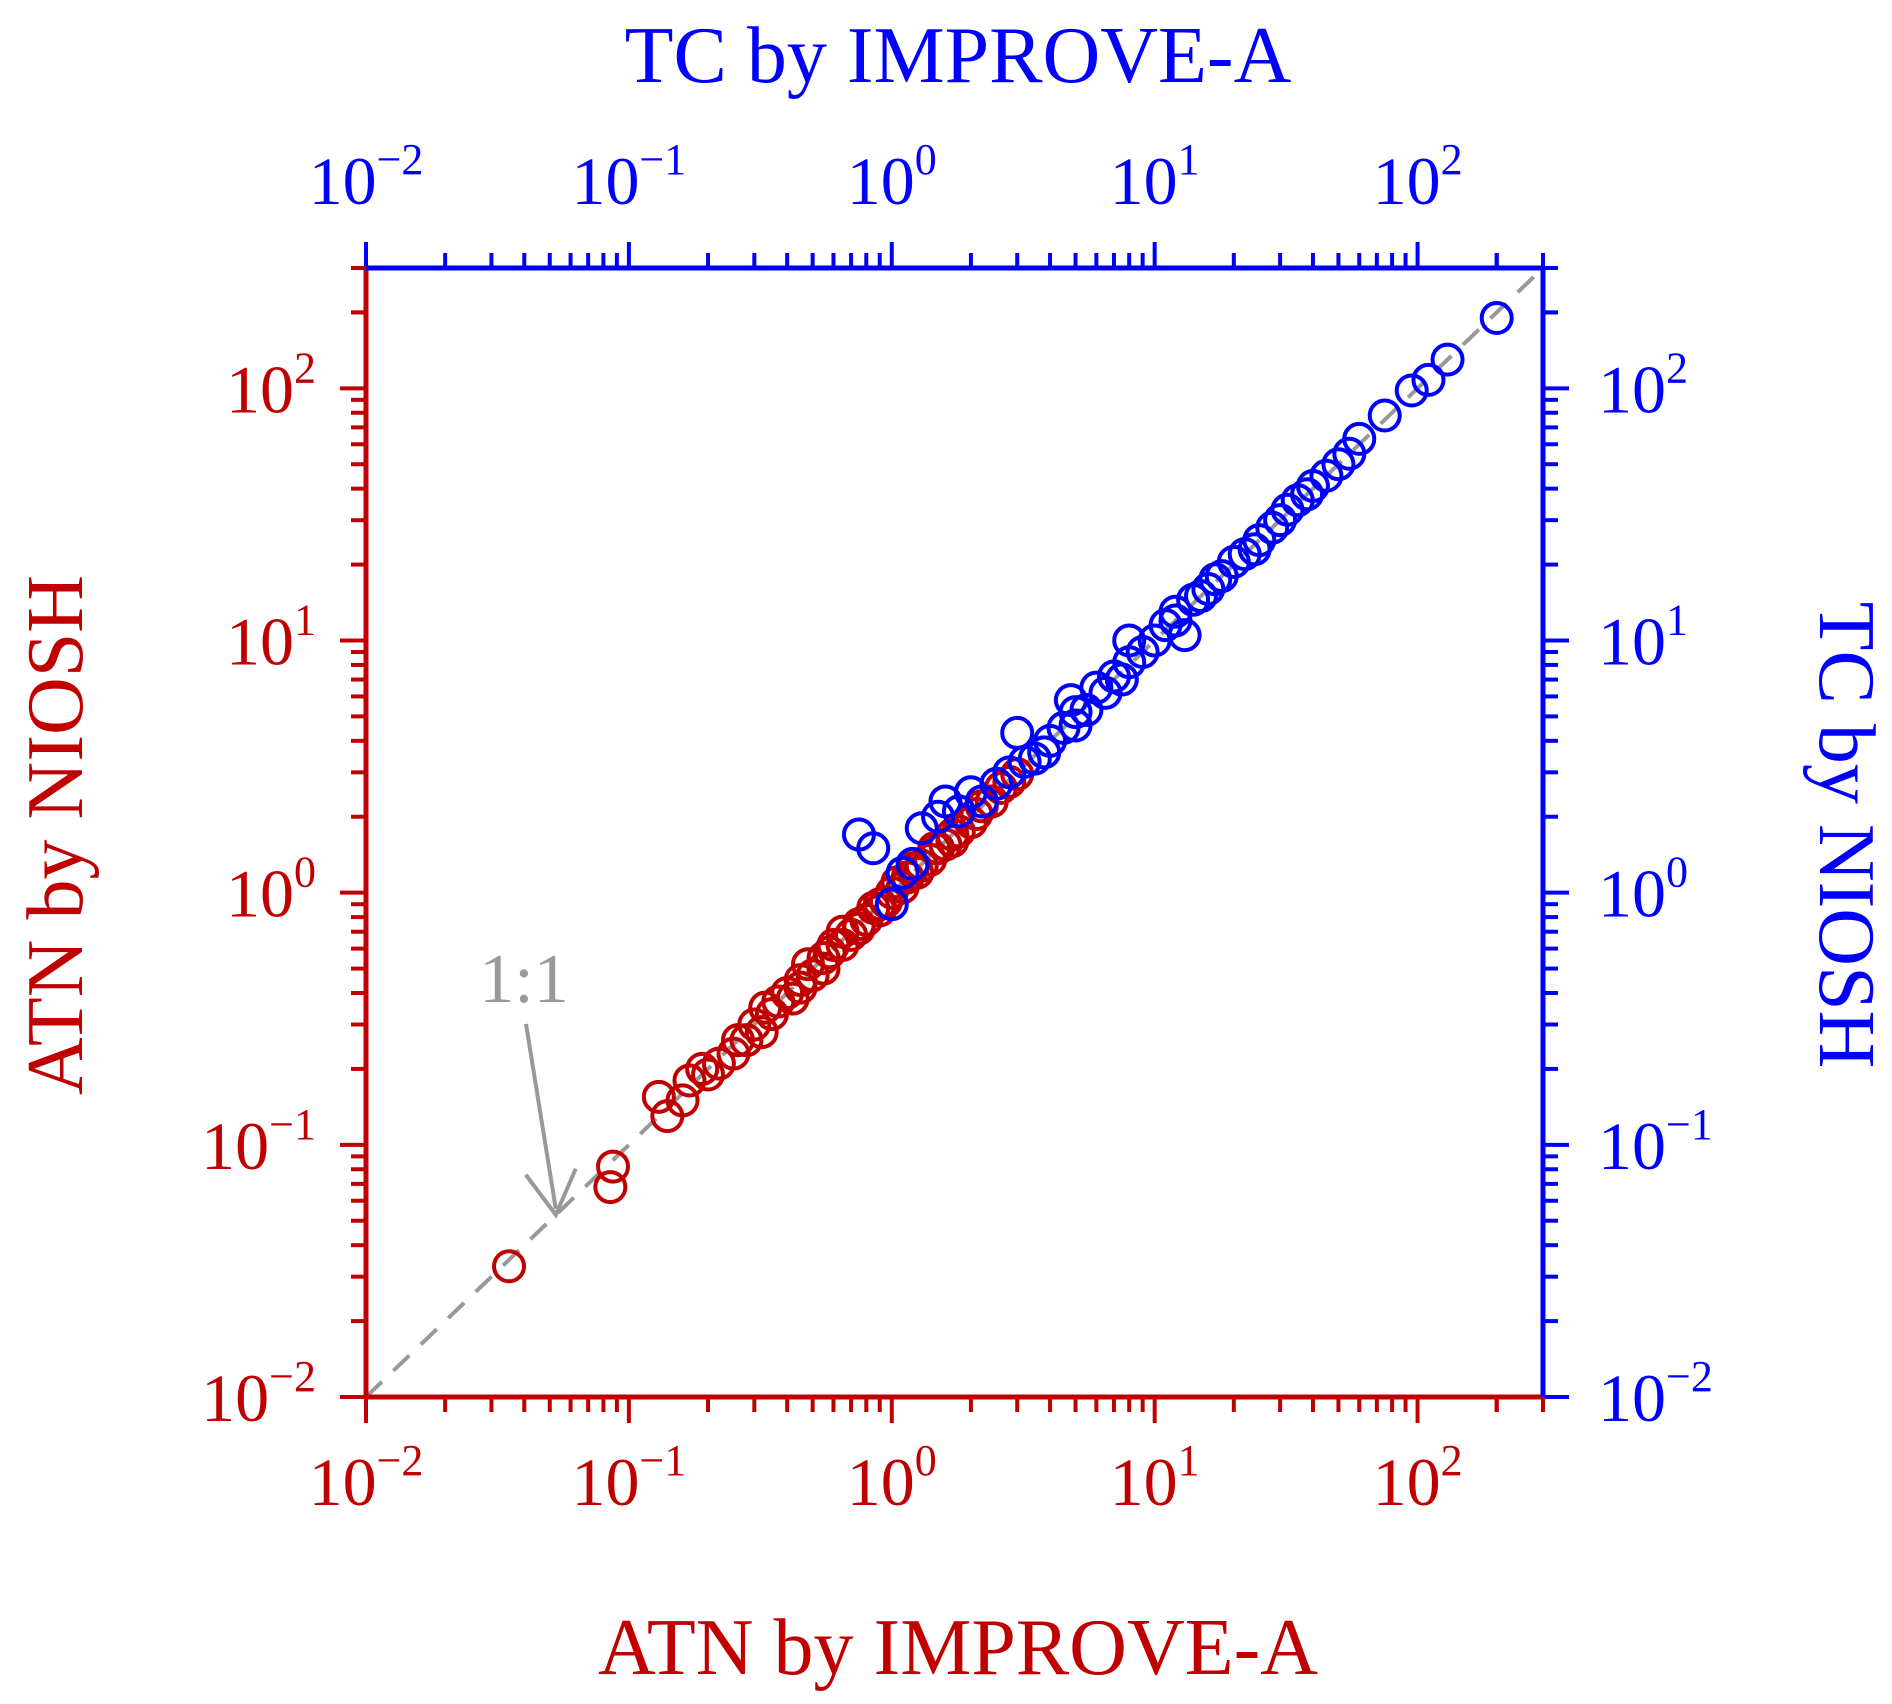 Image resolution: width=1892 pixels, height=1704 pixels. What do you see at coordinates (366, 1478) in the screenshot?
I see `bottom-tick-label: 10⁻²` at bounding box center [366, 1478].